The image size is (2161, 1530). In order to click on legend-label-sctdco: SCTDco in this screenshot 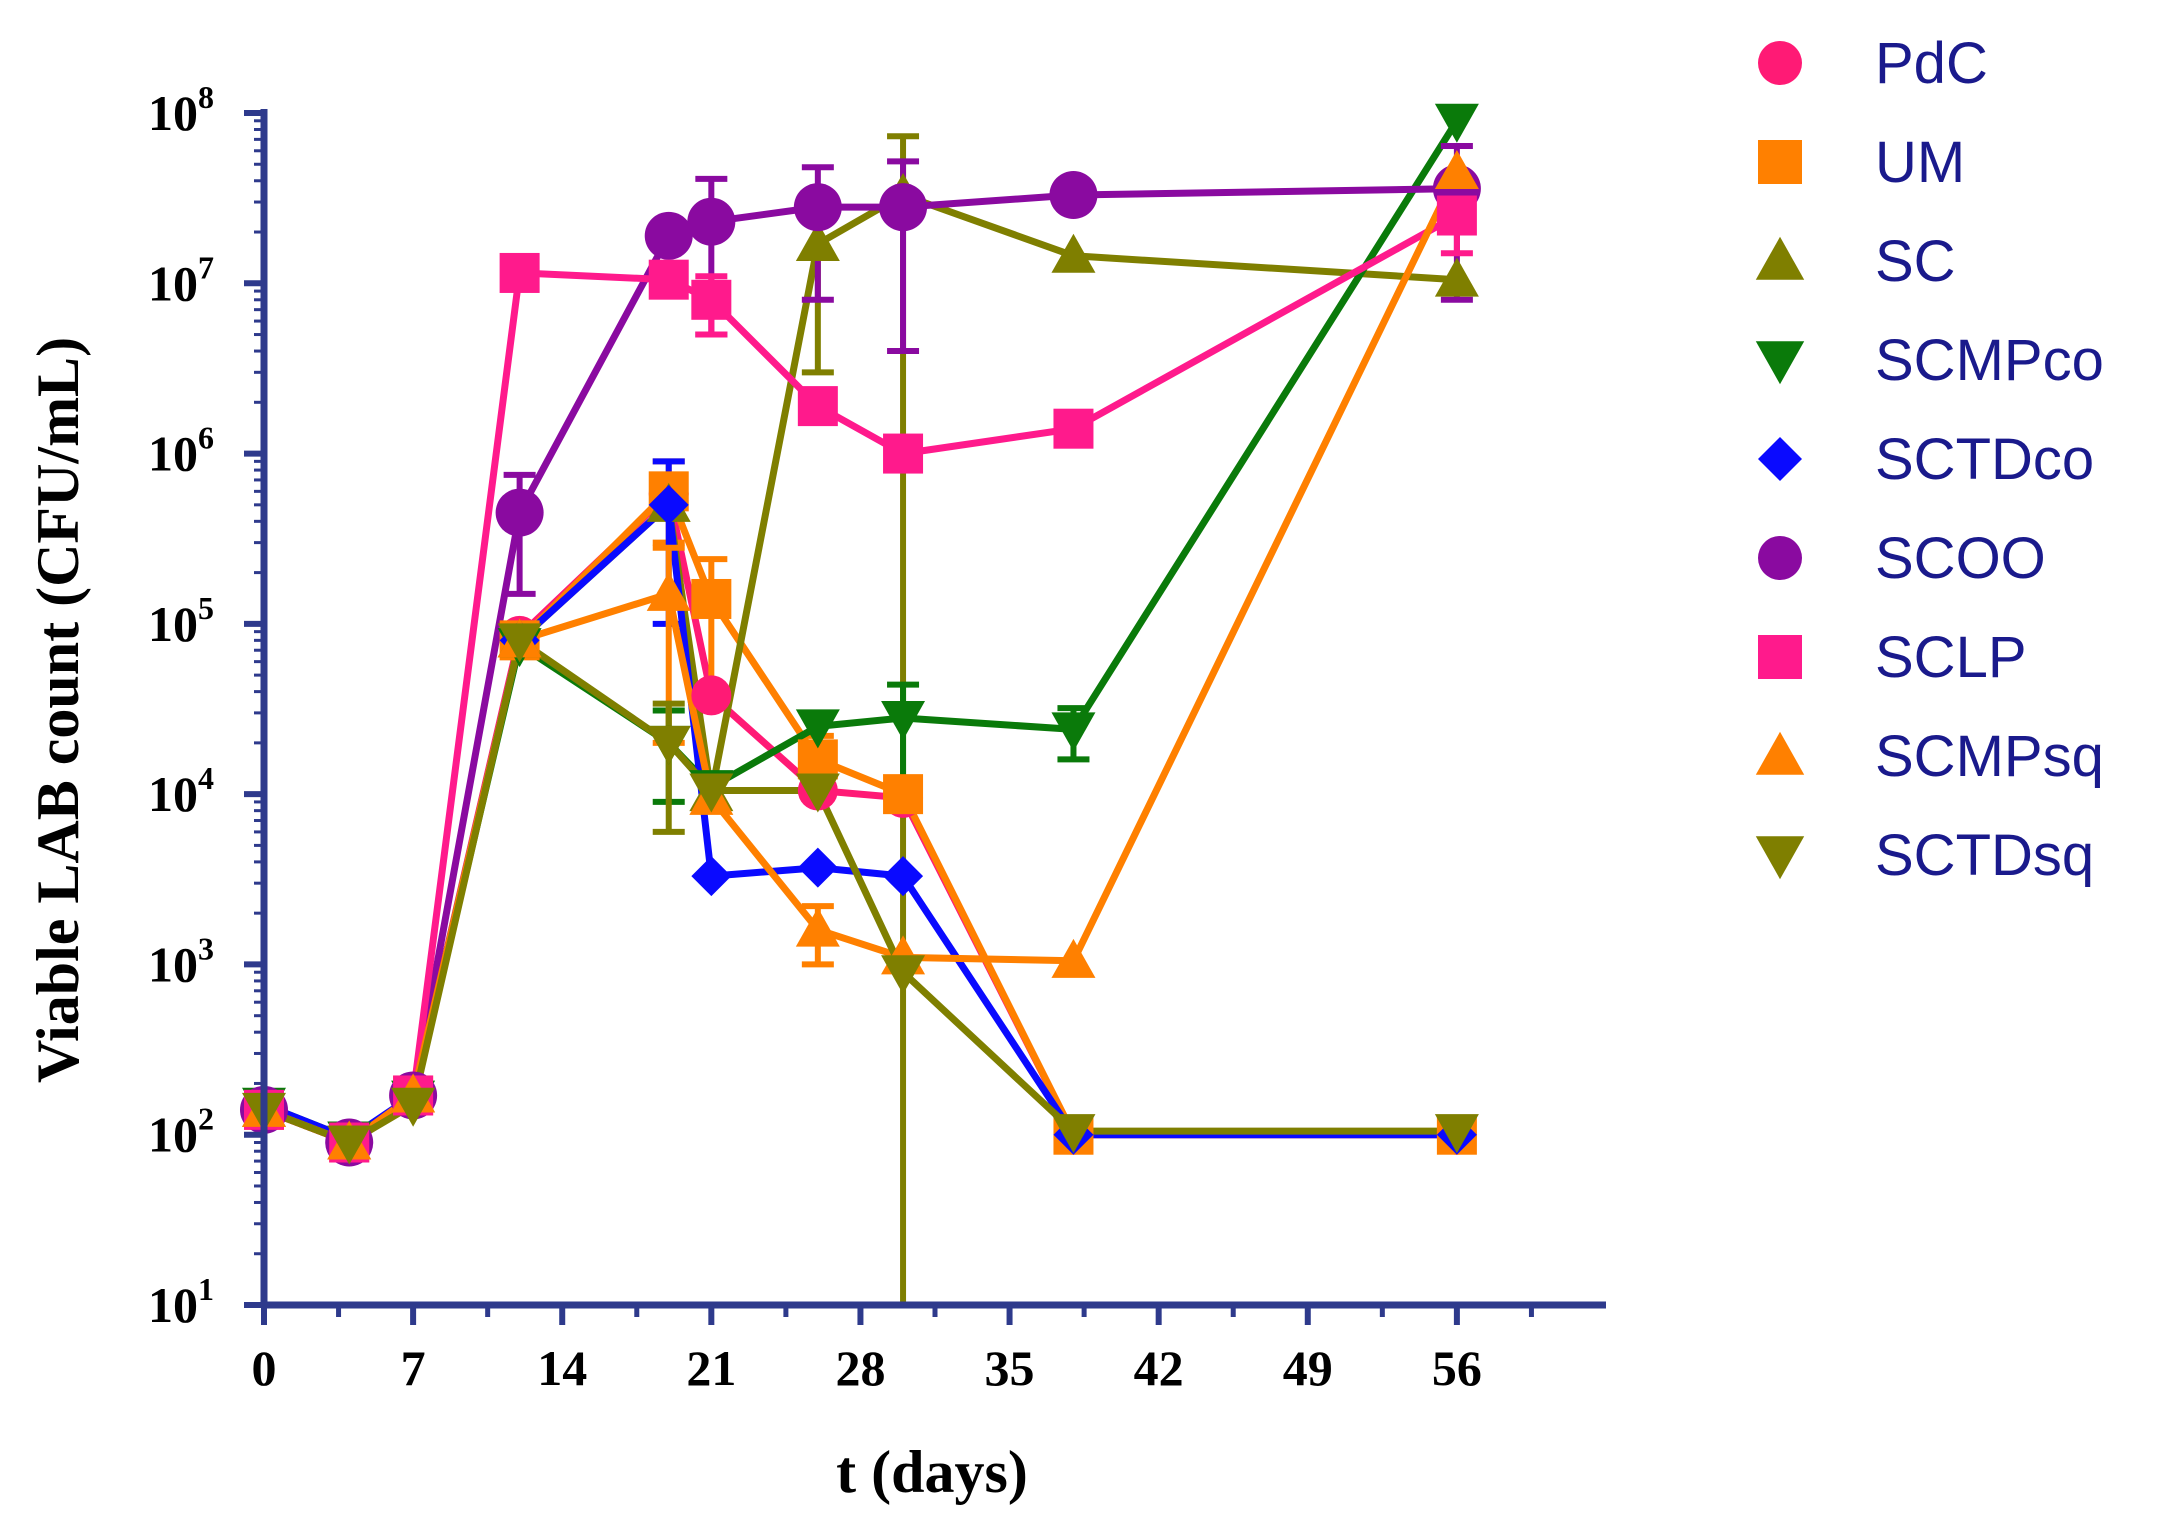, I will do `click(1984, 459)`.